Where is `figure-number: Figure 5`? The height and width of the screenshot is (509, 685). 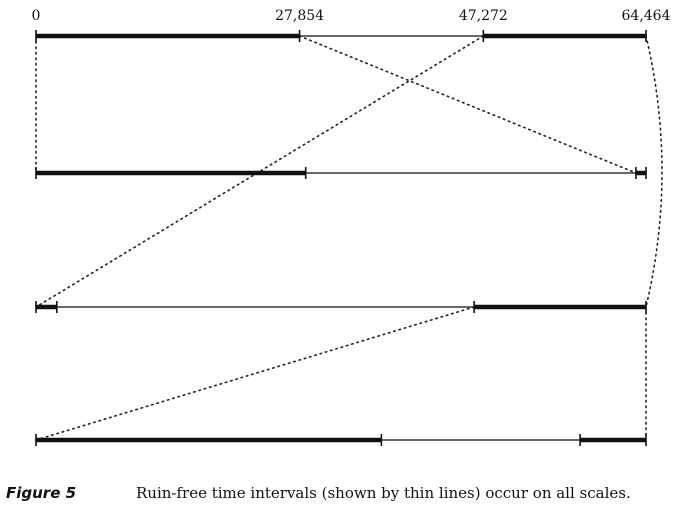
figure-number: Figure 5 is located at coordinates (41, 493).